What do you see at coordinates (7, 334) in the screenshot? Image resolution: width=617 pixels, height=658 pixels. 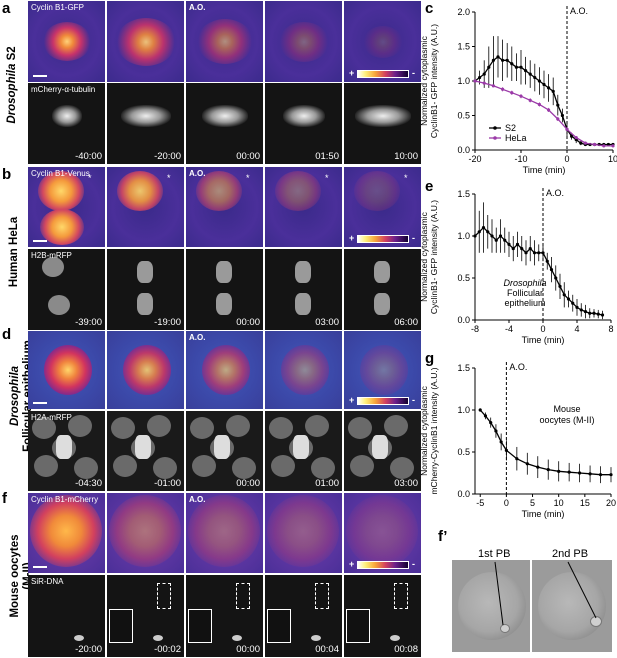 I see `panel-letter-d: d` at bounding box center [7, 334].